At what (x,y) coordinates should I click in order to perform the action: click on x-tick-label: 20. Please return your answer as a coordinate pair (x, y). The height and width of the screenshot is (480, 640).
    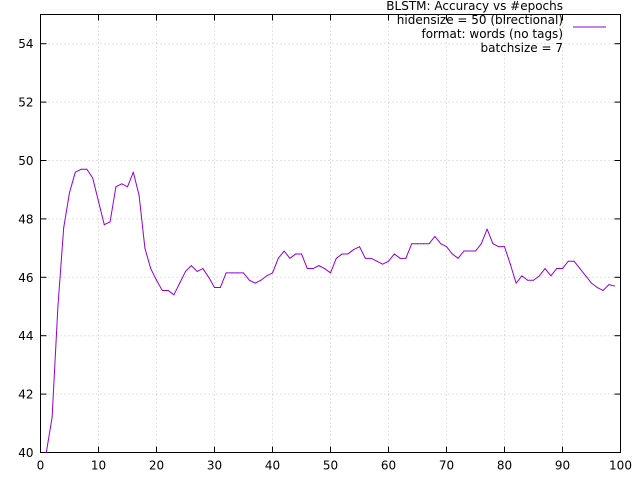
    Looking at the image, I should click on (156, 466).